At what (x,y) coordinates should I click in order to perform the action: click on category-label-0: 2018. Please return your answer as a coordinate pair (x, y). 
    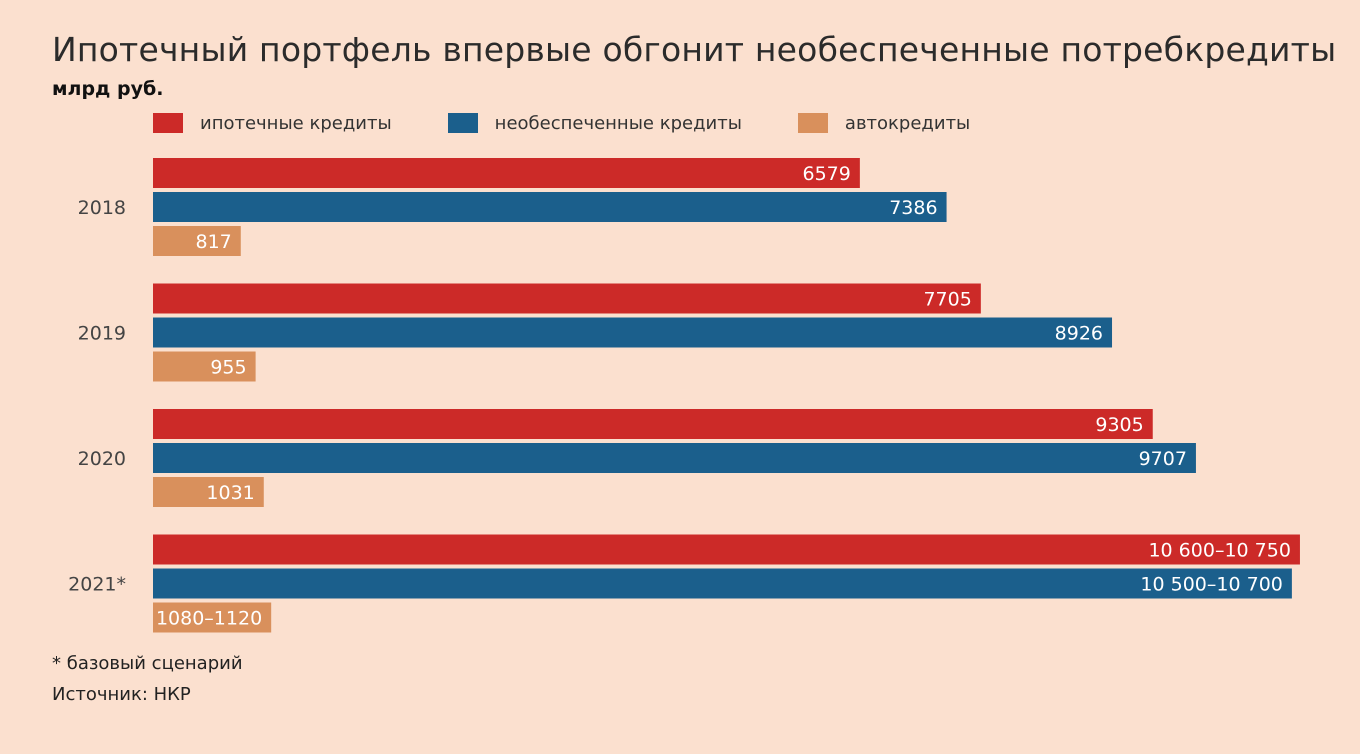
    Looking at the image, I should click on (102, 208).